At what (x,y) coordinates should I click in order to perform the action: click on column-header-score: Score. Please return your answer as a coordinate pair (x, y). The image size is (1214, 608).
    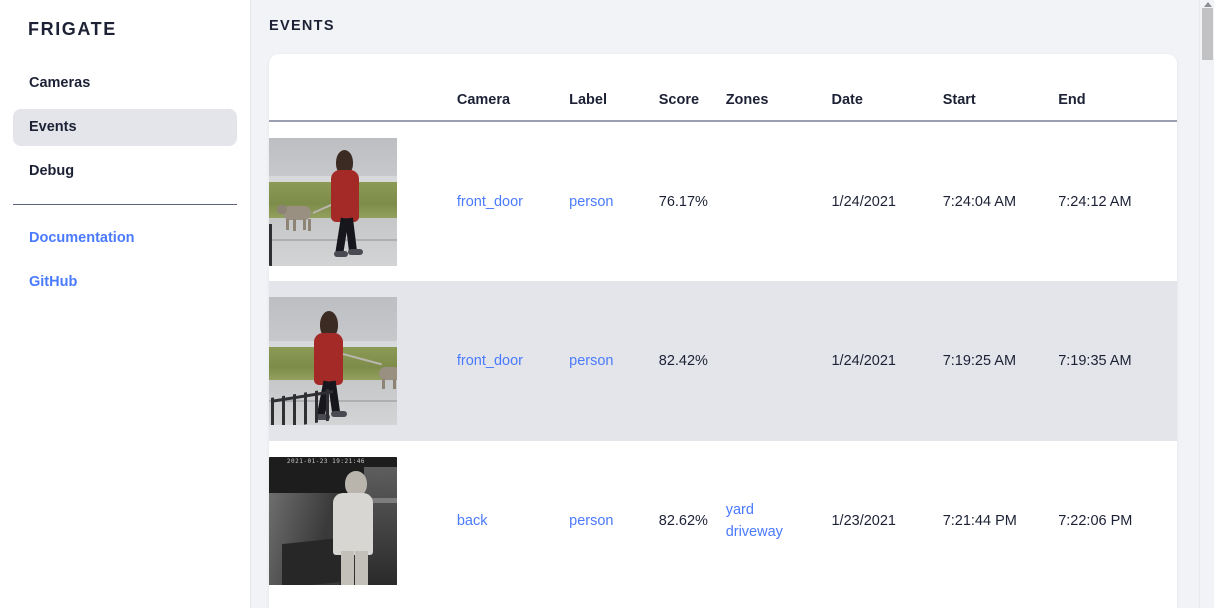
    Looking at the image, I should click on (692, 88).